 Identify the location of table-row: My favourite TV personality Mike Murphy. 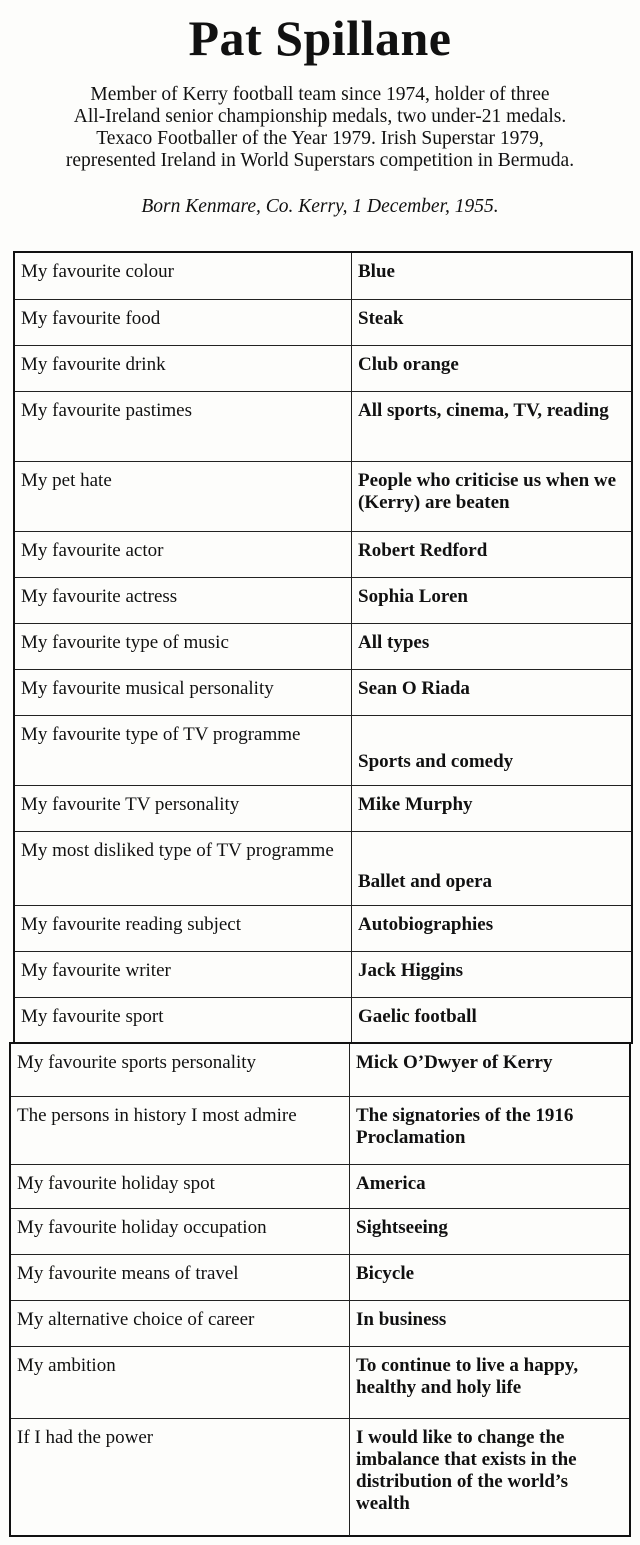
(323, 808).